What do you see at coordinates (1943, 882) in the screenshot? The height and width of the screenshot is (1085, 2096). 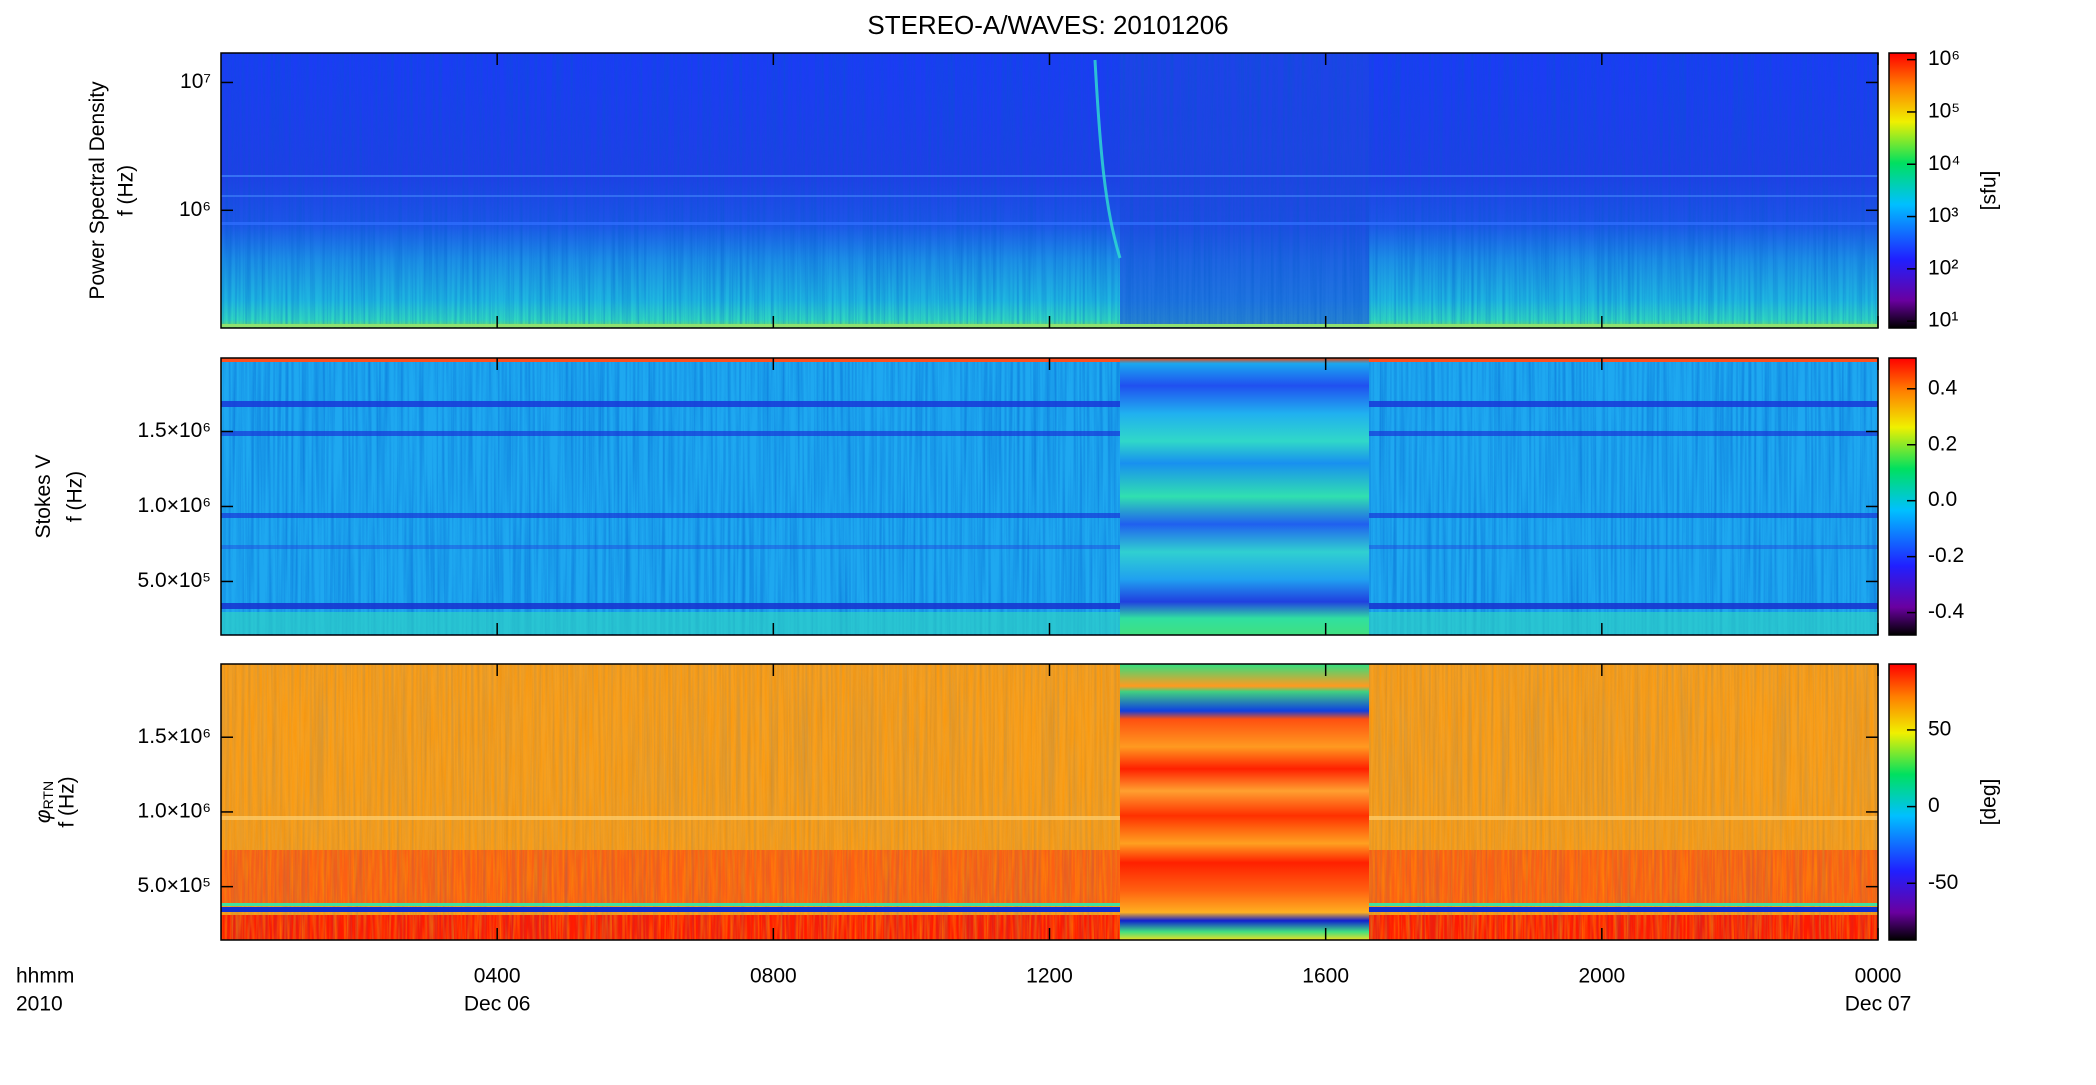 I see `colorbar-tick-label: -50` at bounding box center [1943, 882].